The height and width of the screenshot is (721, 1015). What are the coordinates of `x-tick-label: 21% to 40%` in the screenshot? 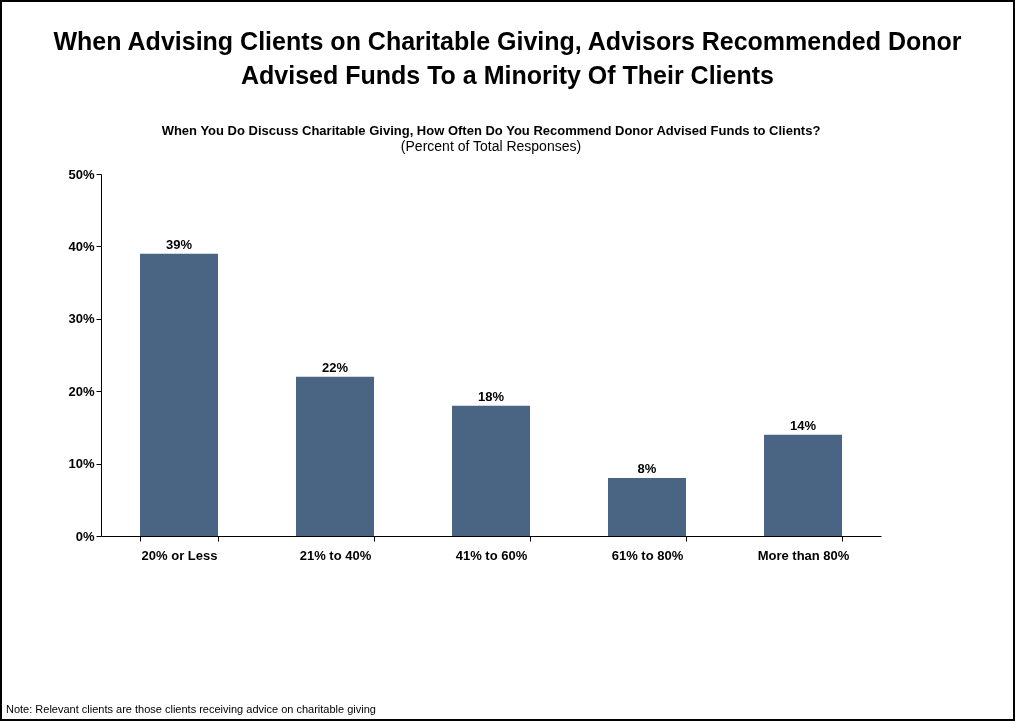 It's located at (335, 555).